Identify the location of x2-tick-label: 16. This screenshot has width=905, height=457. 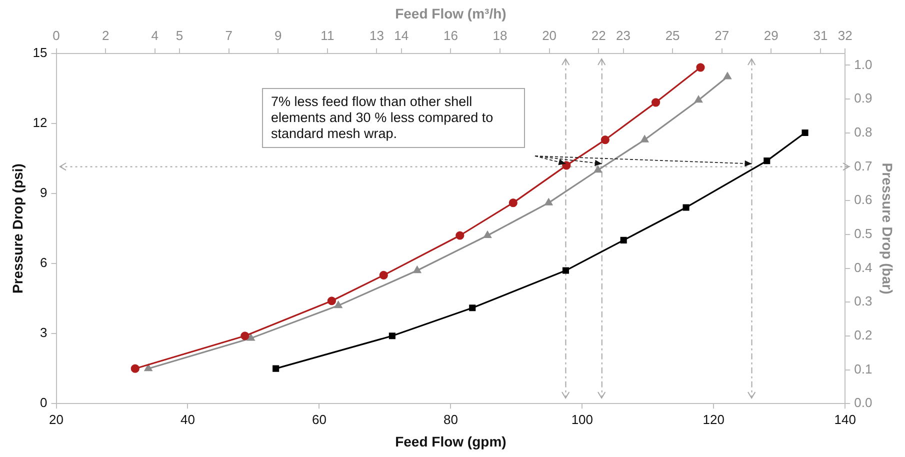
(450, 36).